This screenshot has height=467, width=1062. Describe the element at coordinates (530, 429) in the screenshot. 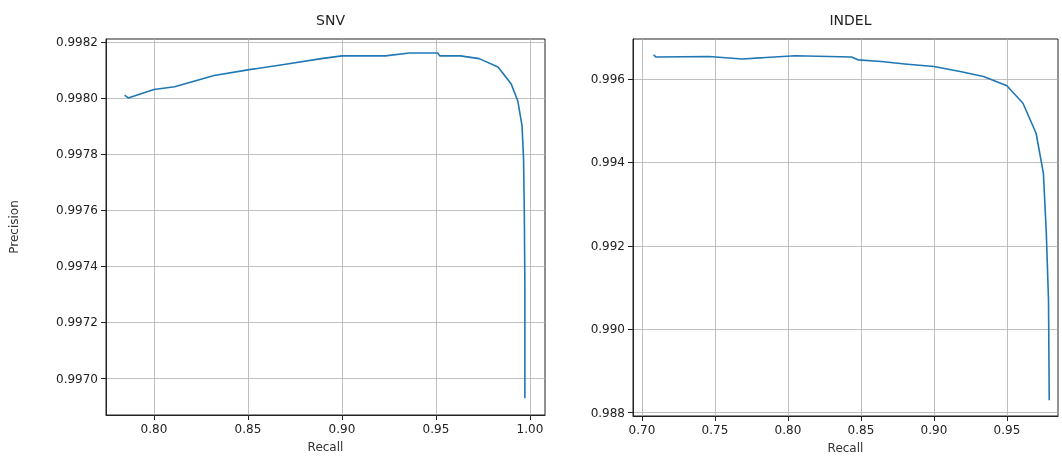

I see `x-tick-label: 1.00` at that location.